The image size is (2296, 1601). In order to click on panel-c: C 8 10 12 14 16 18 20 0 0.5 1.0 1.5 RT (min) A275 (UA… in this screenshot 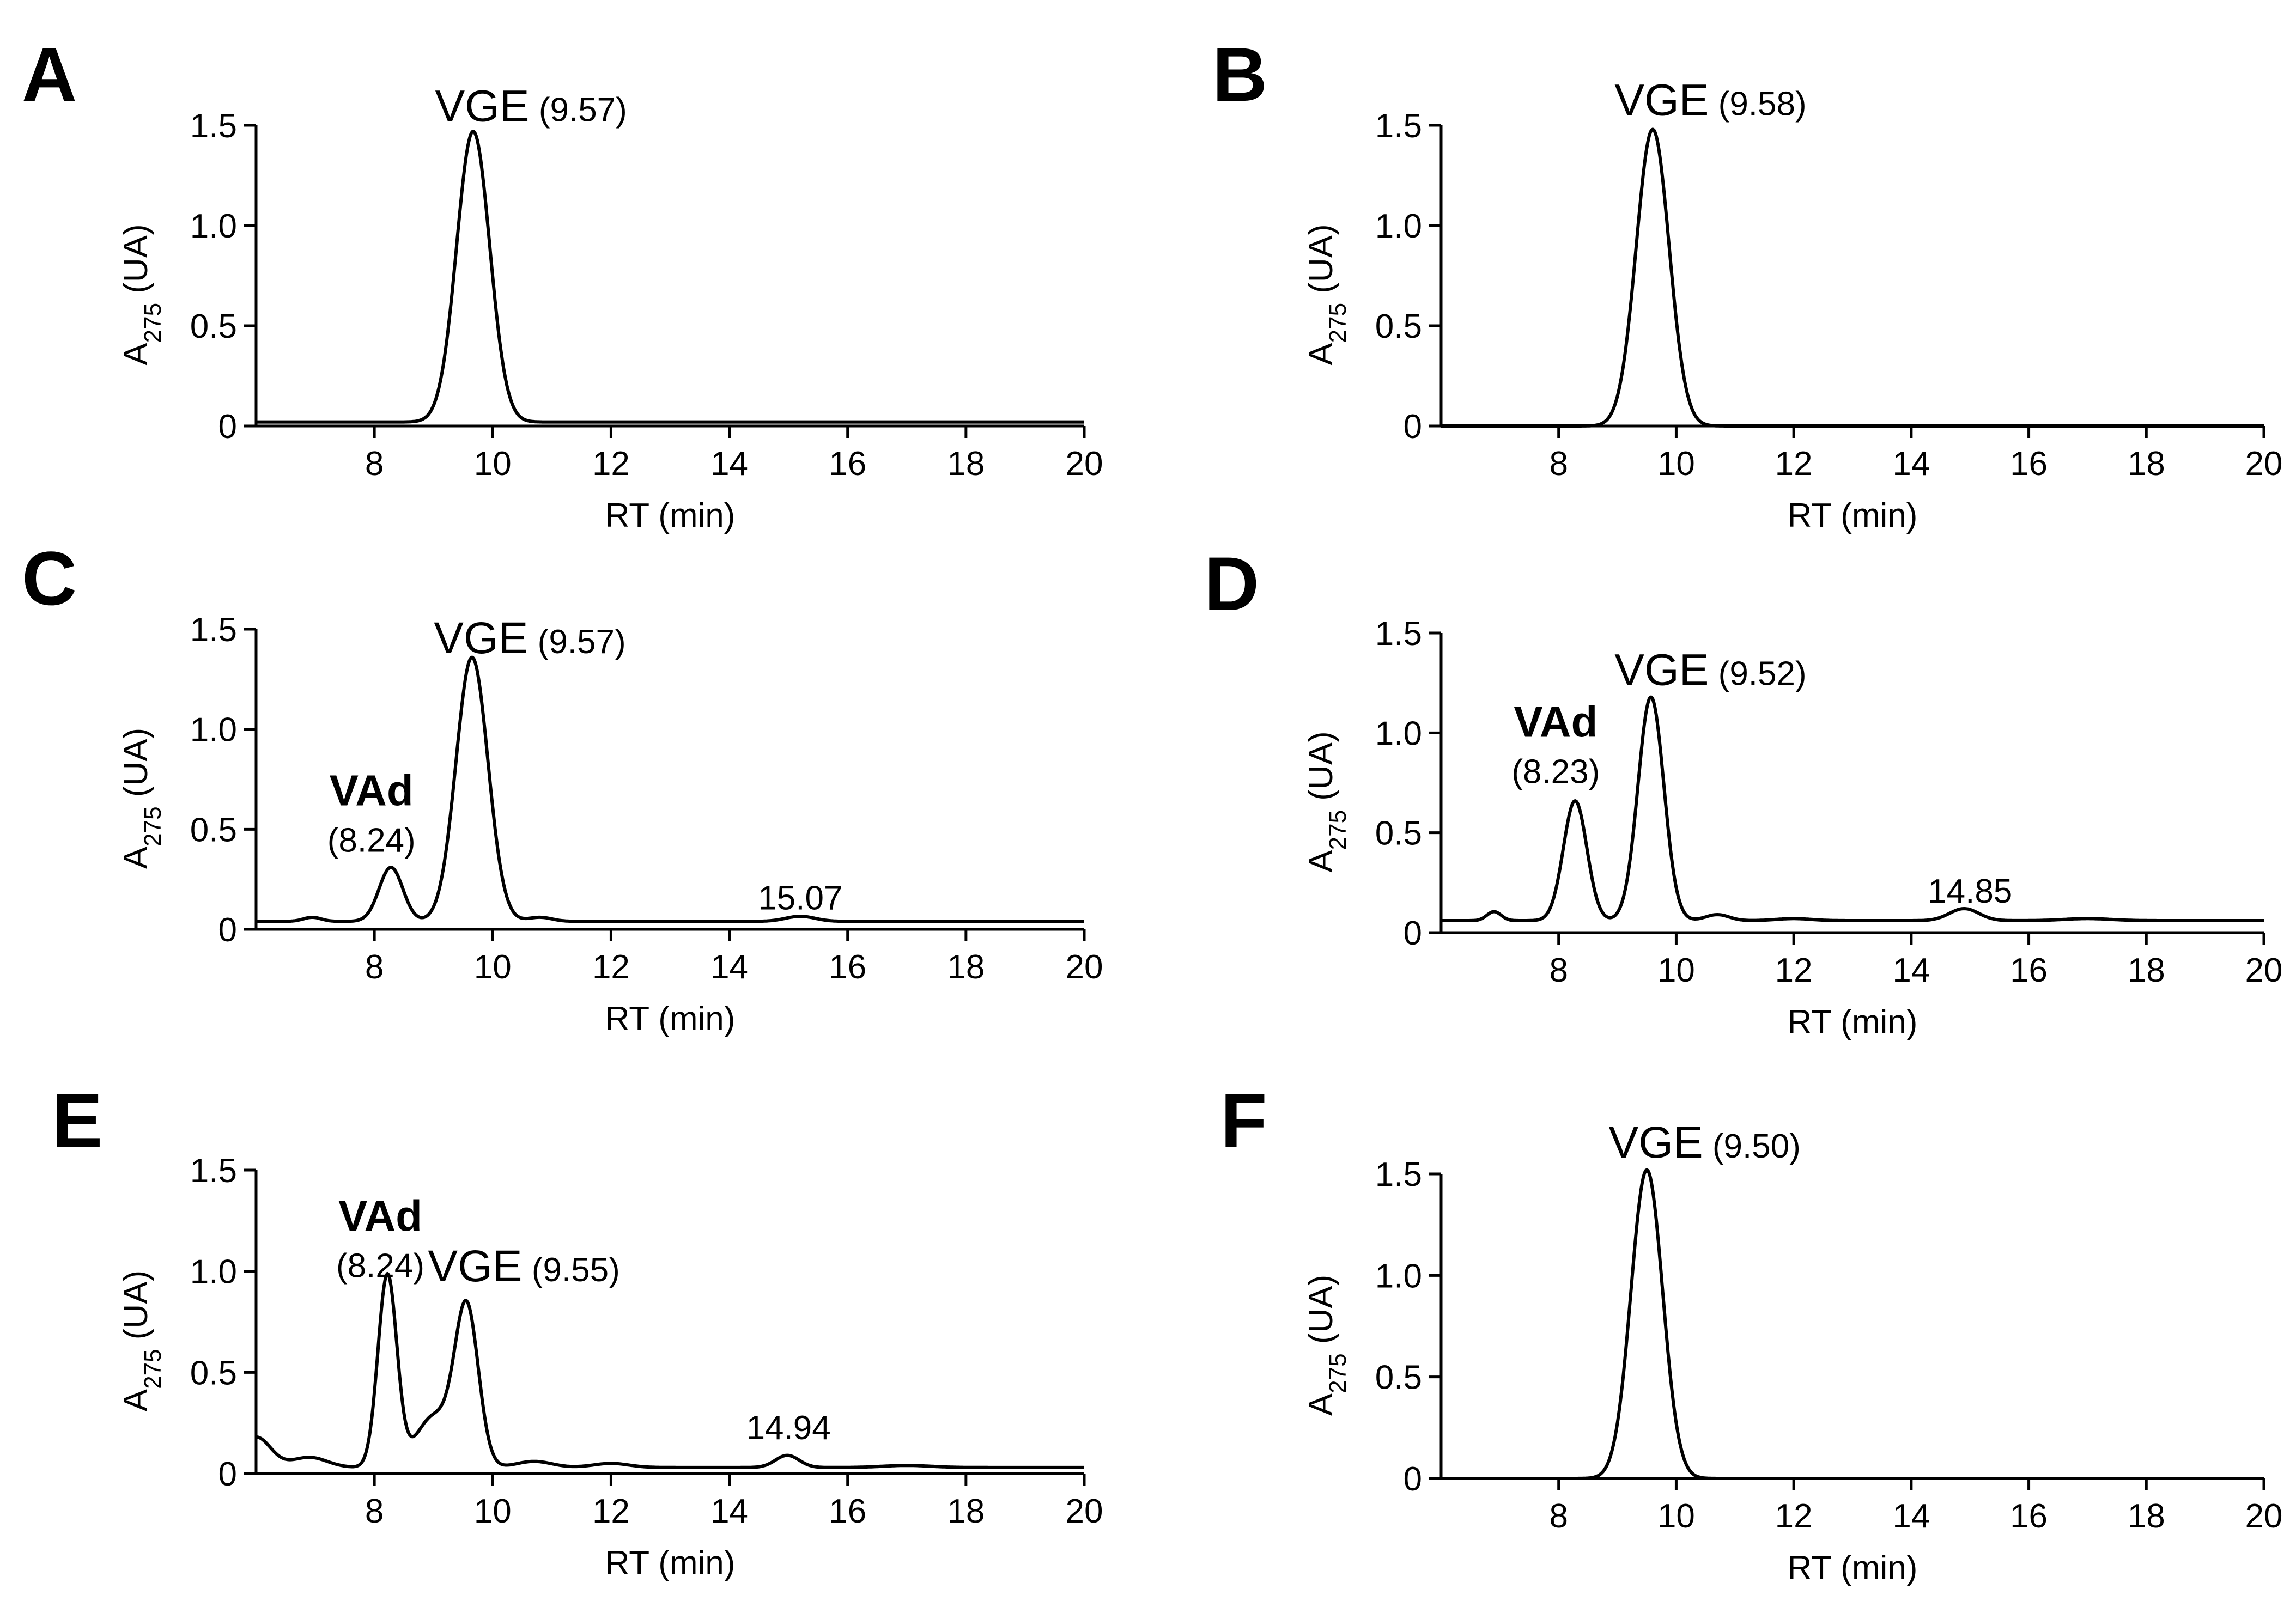, I will do `click(562, 786)`.